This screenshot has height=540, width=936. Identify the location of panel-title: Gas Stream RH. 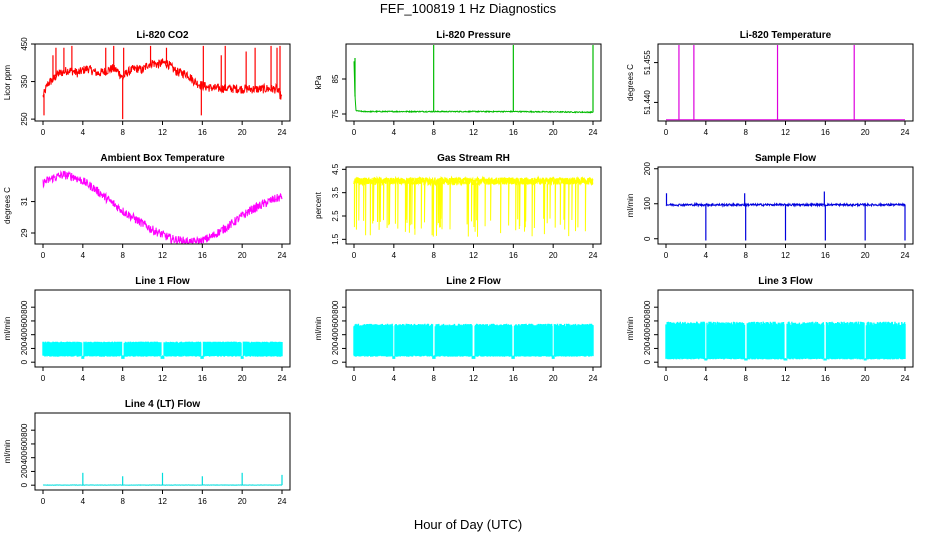
(473, 158).